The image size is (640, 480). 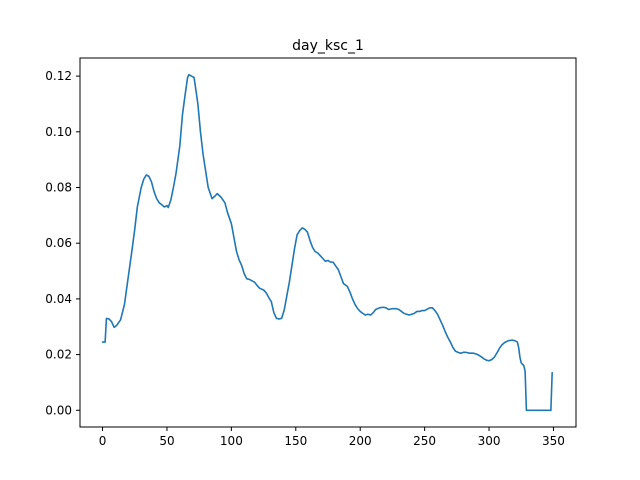 What do you see at coordinates (553, 441) in the screenshot?
I see `x-tick-label: 350` at bounding box center [553, 441].